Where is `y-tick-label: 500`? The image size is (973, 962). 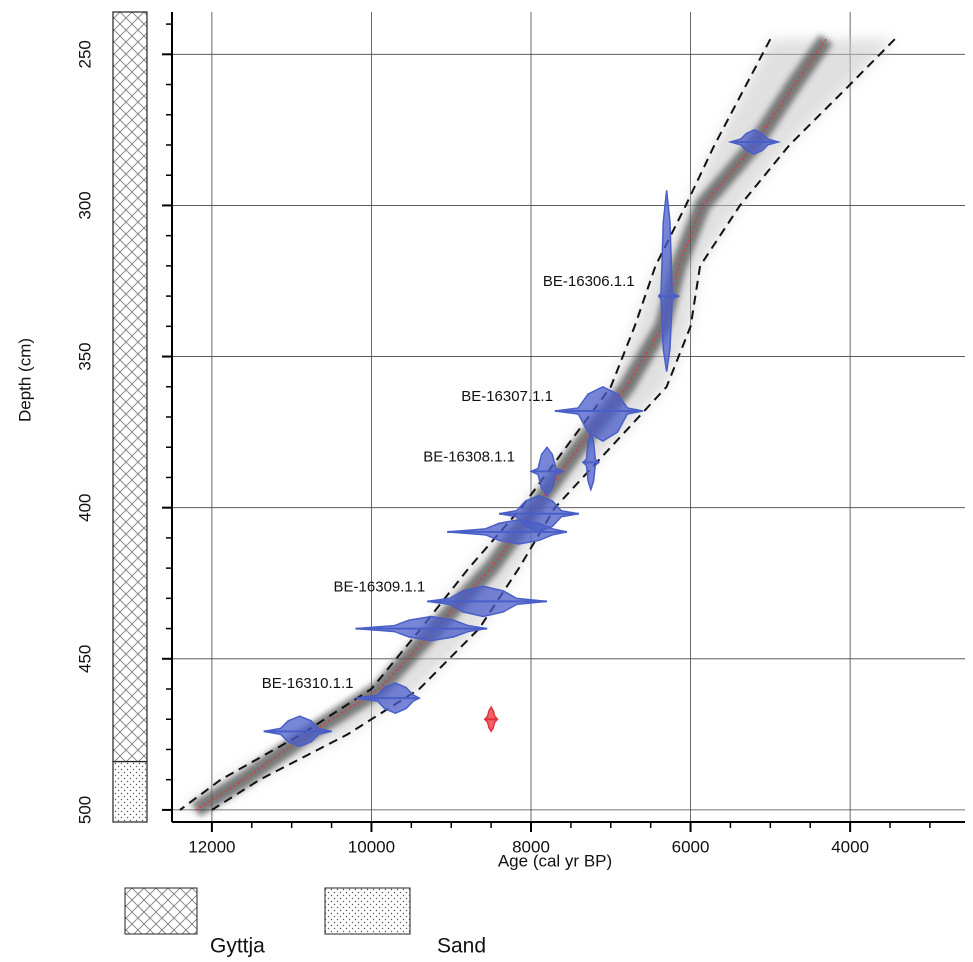 y-tick-label: 500 is located at coordinates (84, 810).